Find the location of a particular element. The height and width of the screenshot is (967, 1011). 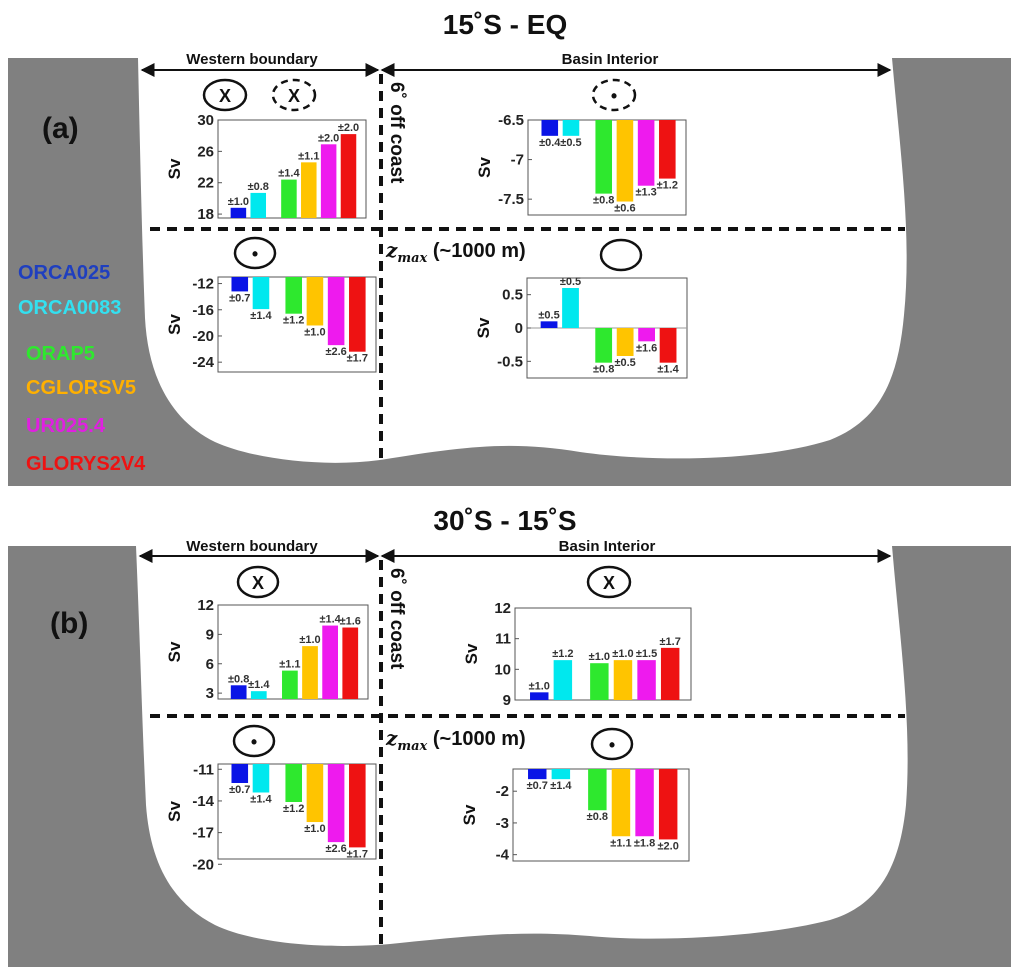

y-tick-label: -16 is located at coordinates (203, 310).